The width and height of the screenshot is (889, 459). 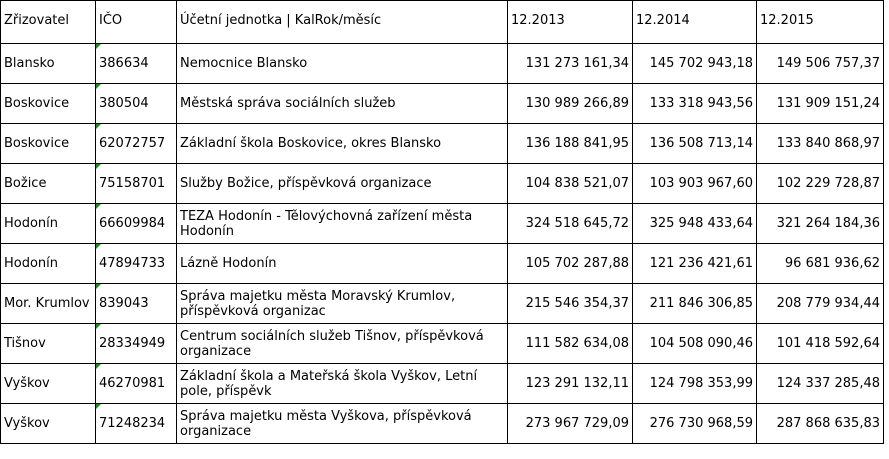 I want to click on founder: Blansko, so click(x=48, y=63).